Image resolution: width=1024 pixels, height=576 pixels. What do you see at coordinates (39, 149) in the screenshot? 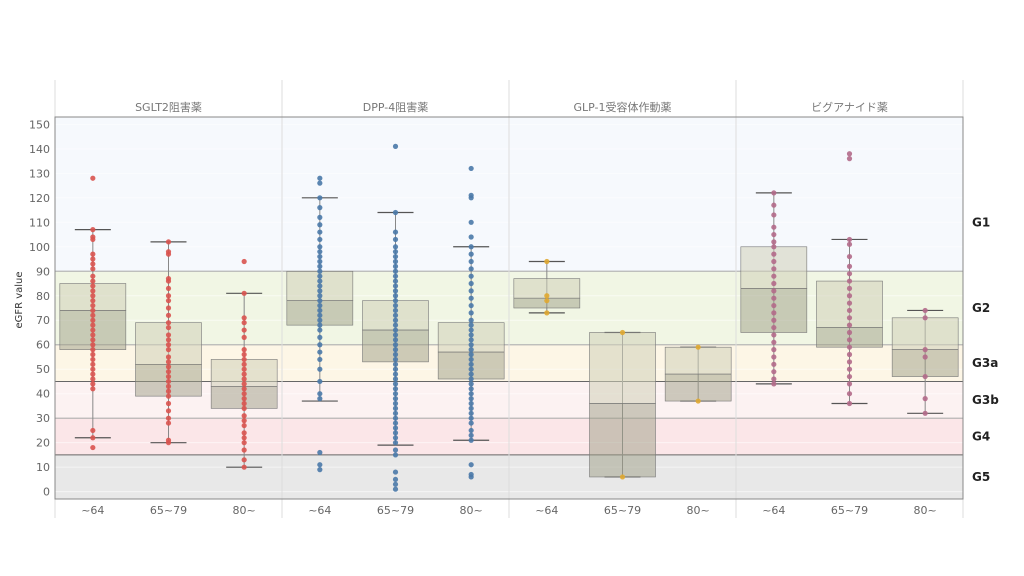
I see `y-tick-label: 140` at bounding box center [39, 149].